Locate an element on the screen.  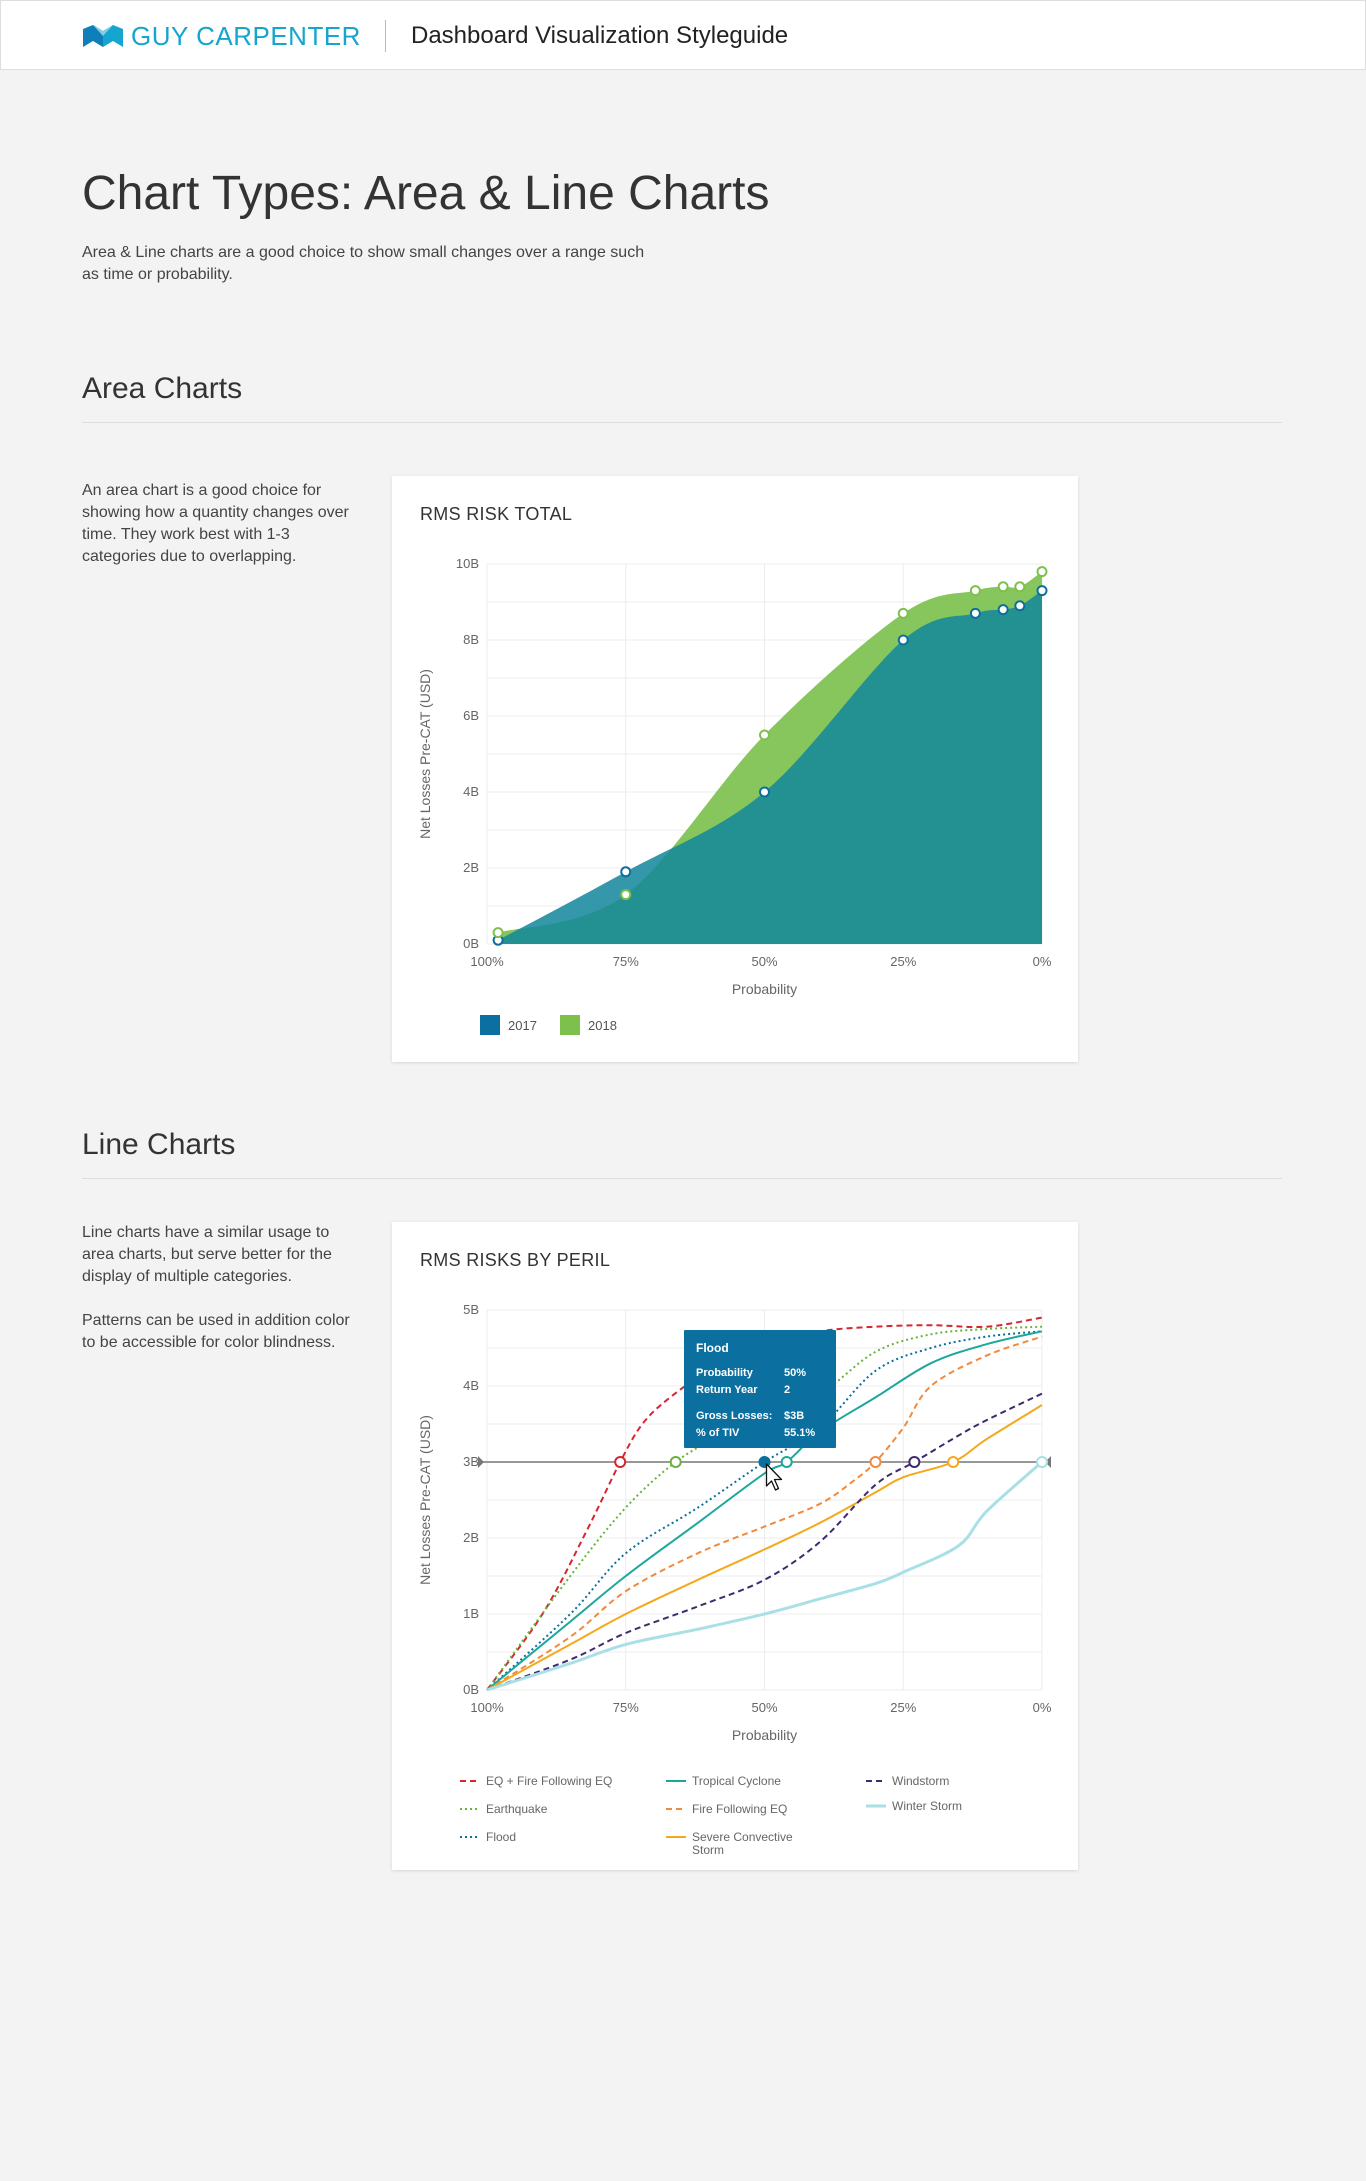
area-y-tick-label: 6B is located at coordinates (471, 715).